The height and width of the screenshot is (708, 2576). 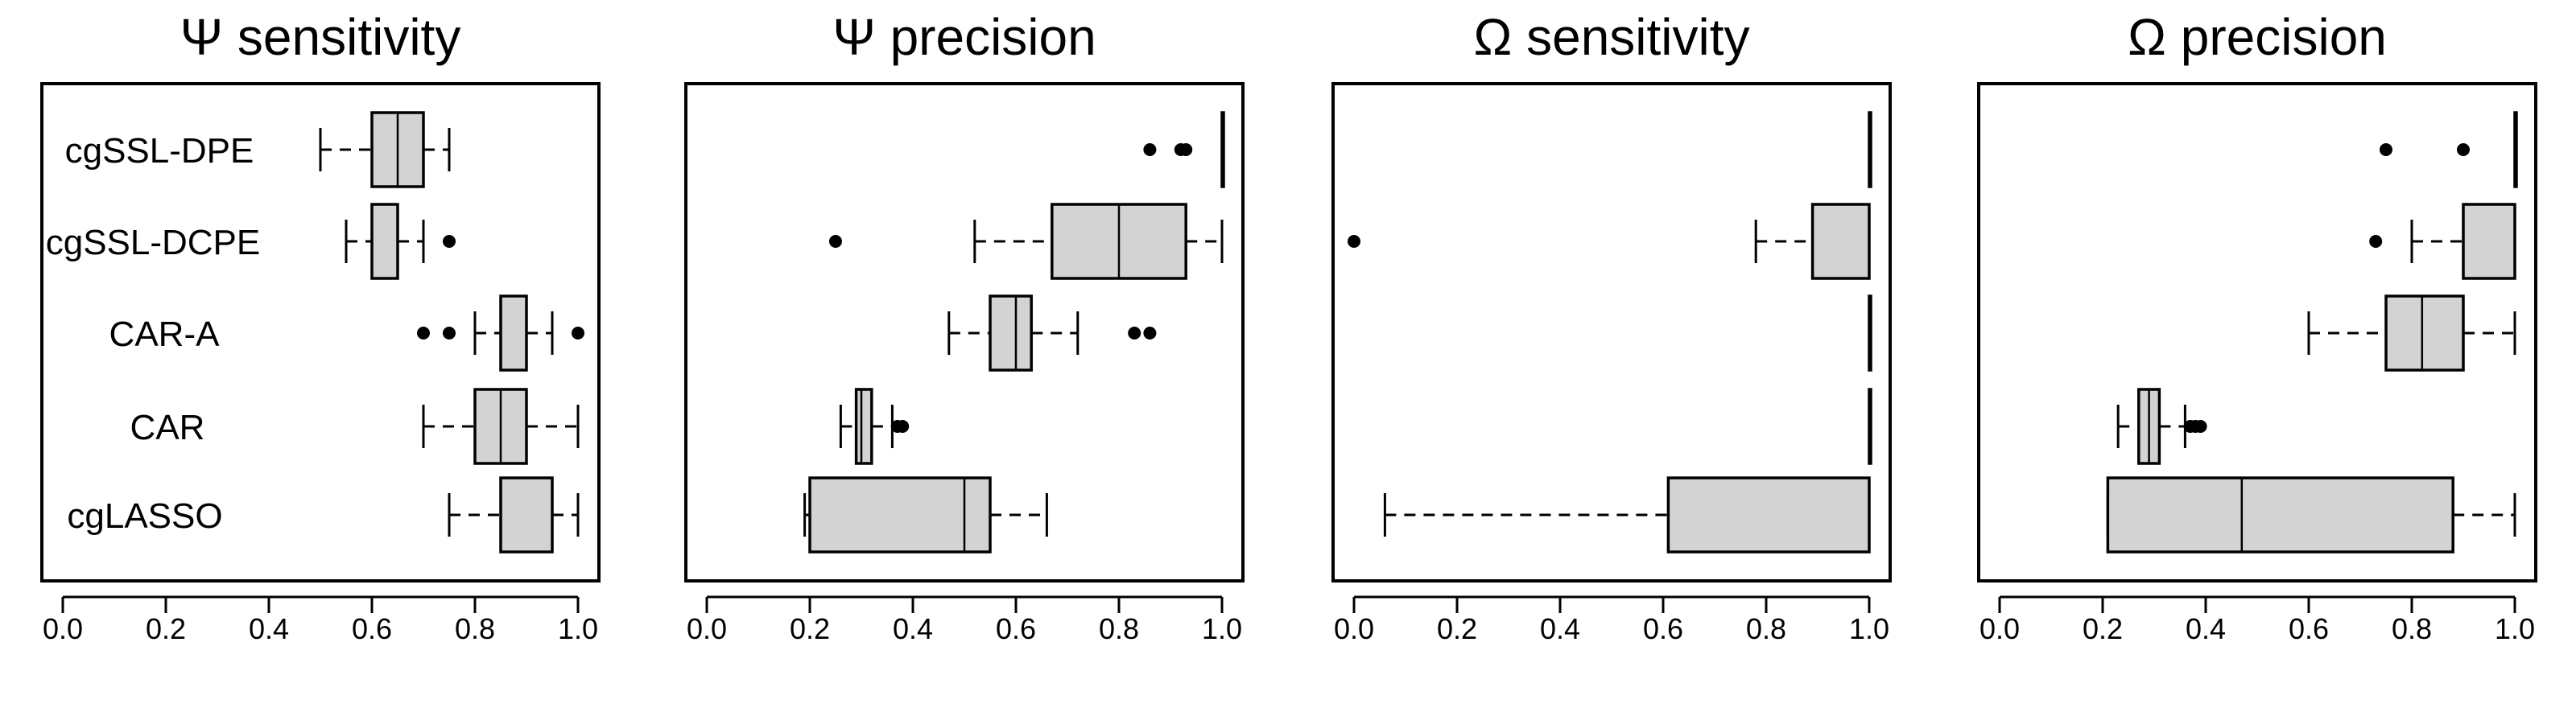 I want to click on category-label: cgSSL-DPE, so click(x=159, y=151).